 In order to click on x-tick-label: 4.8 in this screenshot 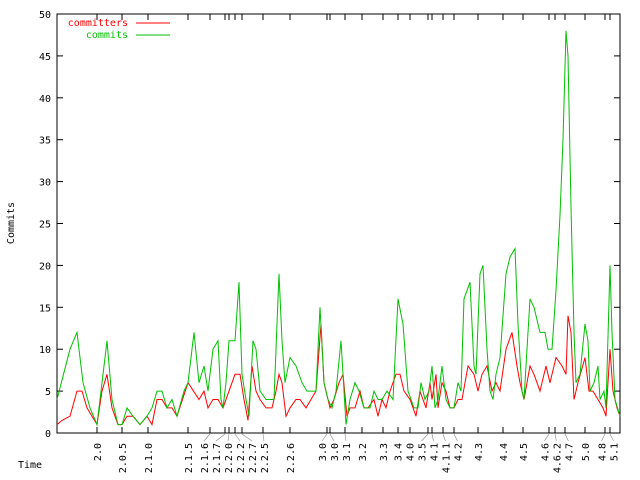, I will do `click(603, 452)`.